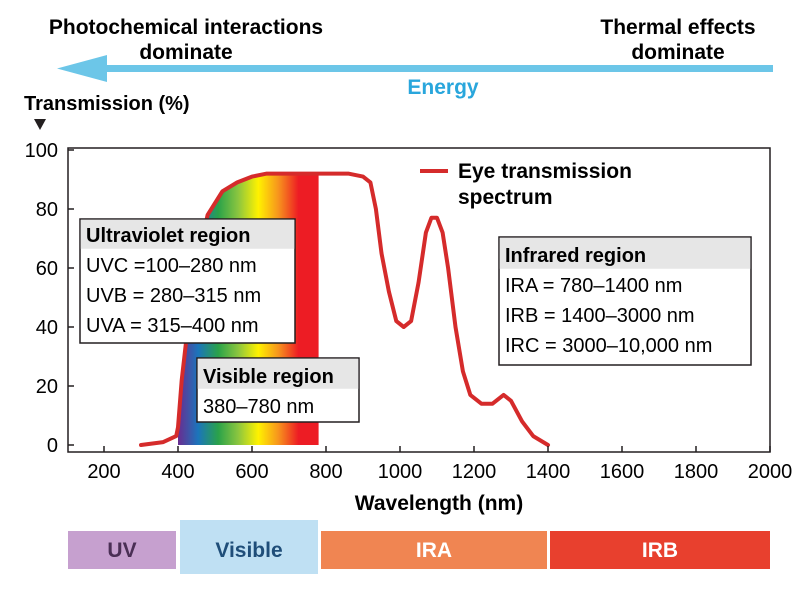  I want to click on y-tick-label: 0, so click(52, 446).